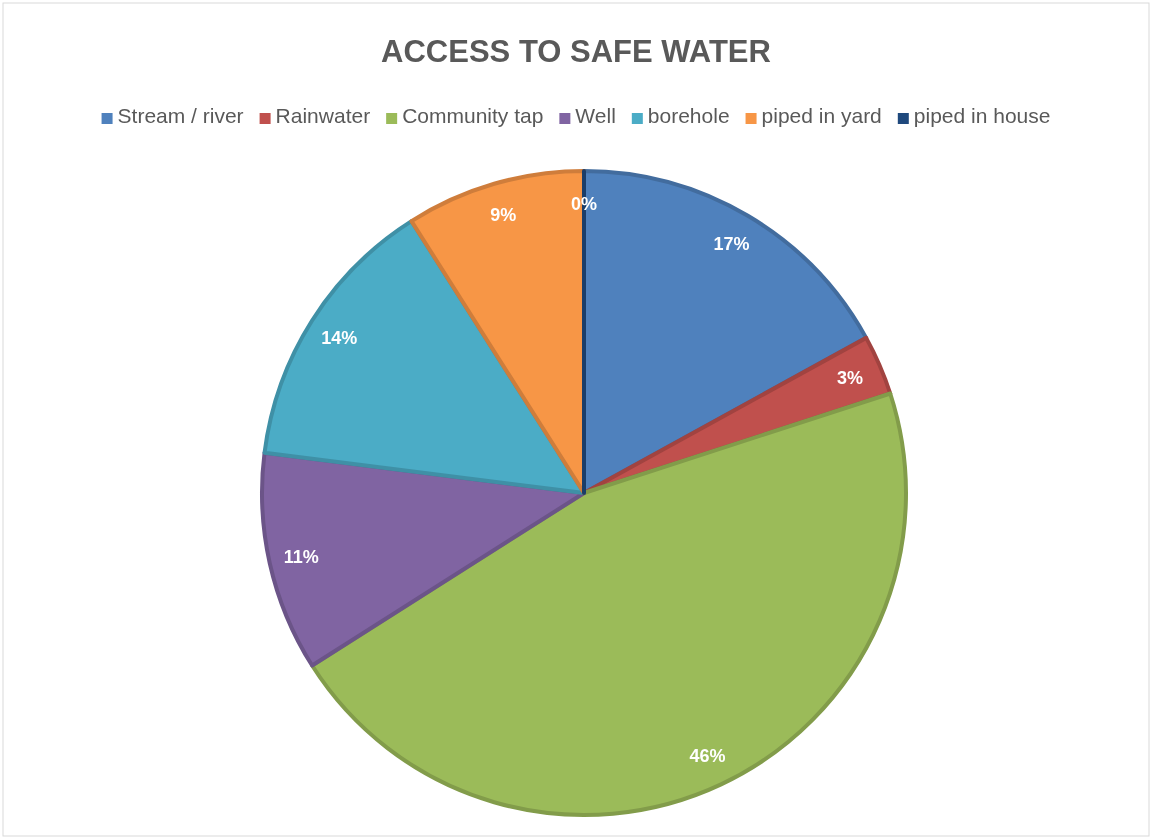 This screenshot has height=839, width=1152. I want to click on chart-title: ACCESS TO SAFE WATER, so click(576, 51).